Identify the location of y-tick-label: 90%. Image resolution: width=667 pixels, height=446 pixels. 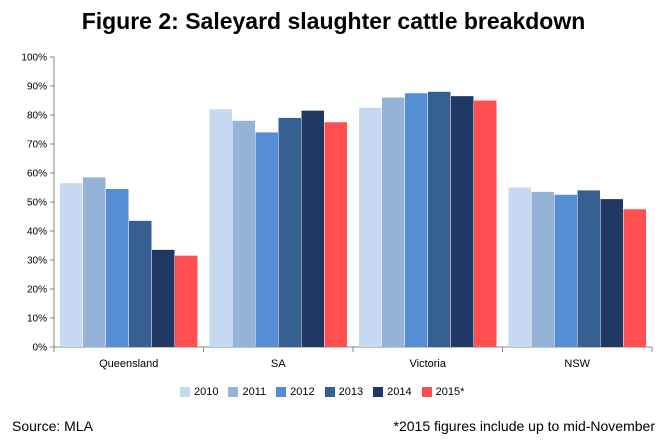
(37, 87).